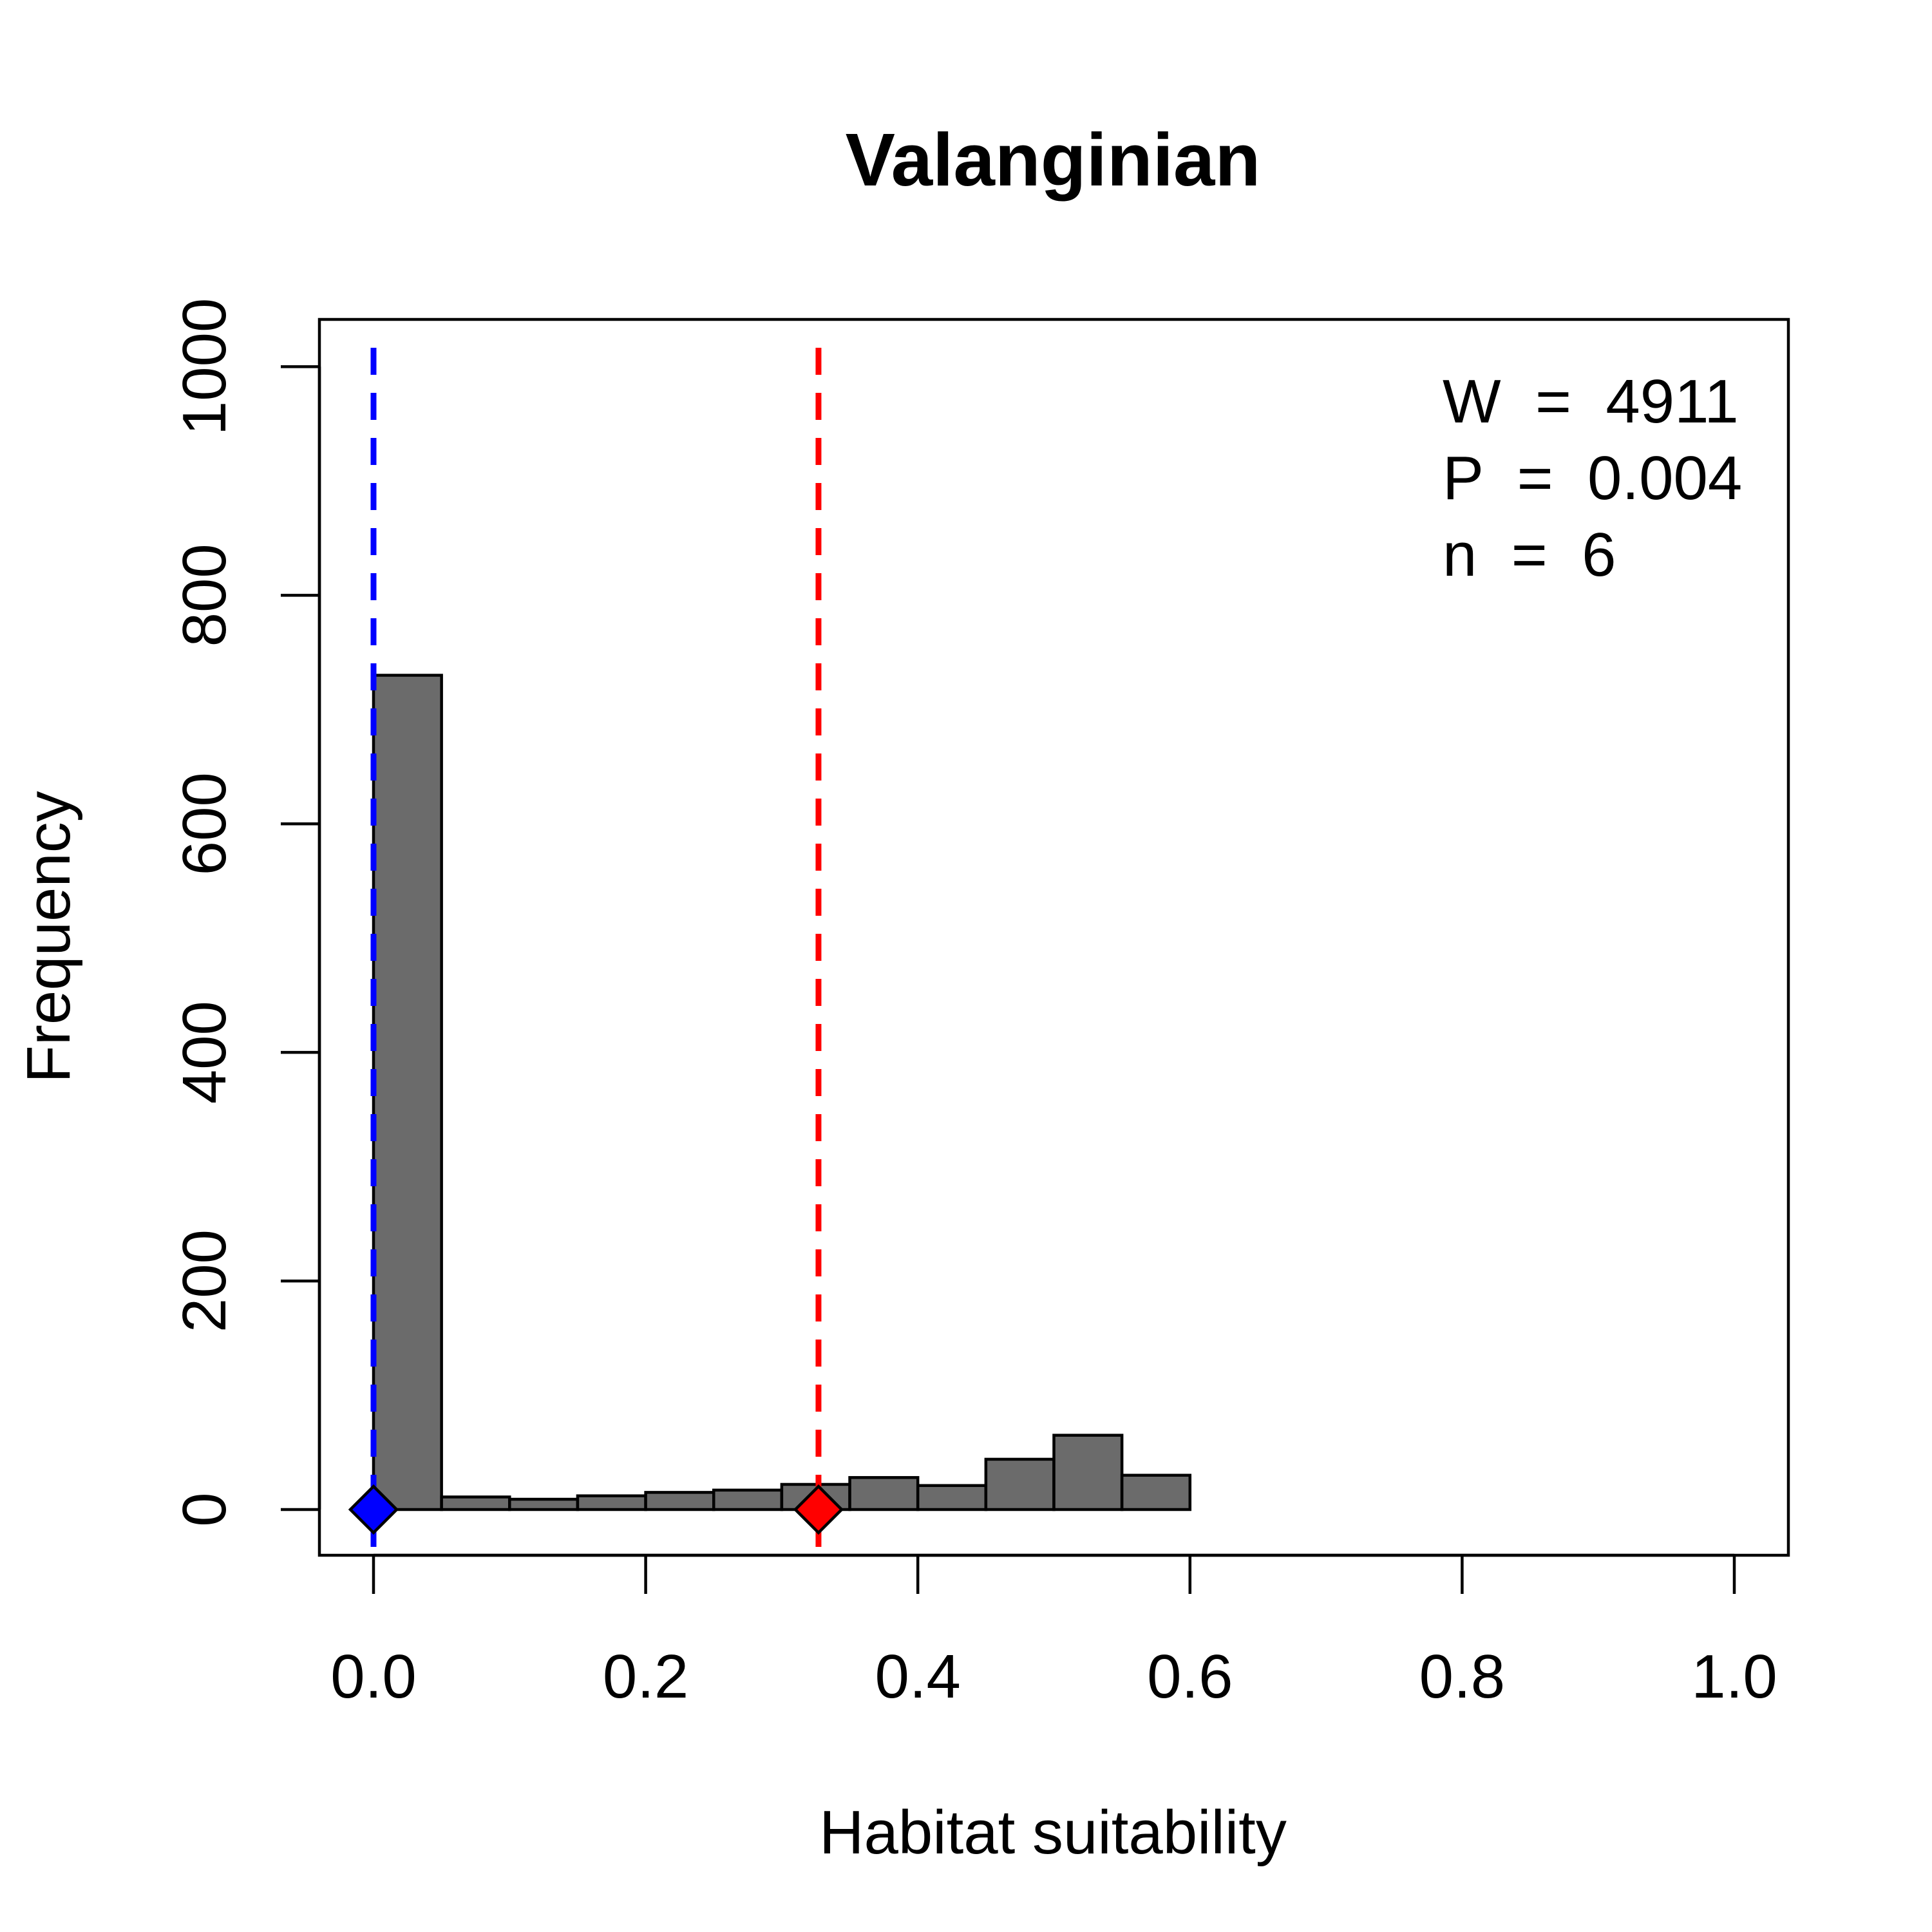 Image resolution: width=1932 pixels, height=1932 pixels. Describe the element at coordinates (1053, 160) in the screenshot. I see `chart-title: Valanginian` at that location.